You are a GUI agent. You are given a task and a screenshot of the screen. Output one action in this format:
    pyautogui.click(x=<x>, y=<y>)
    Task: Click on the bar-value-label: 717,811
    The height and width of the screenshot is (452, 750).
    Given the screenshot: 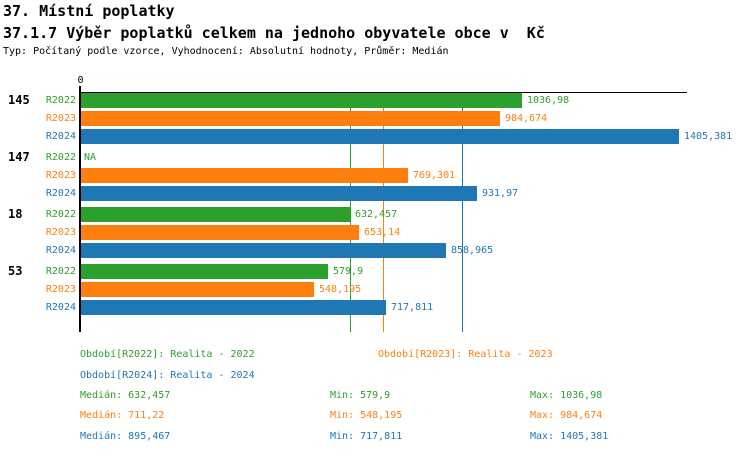 What is the action you would take?
    pyautogui.click(x=412, y=307)
    